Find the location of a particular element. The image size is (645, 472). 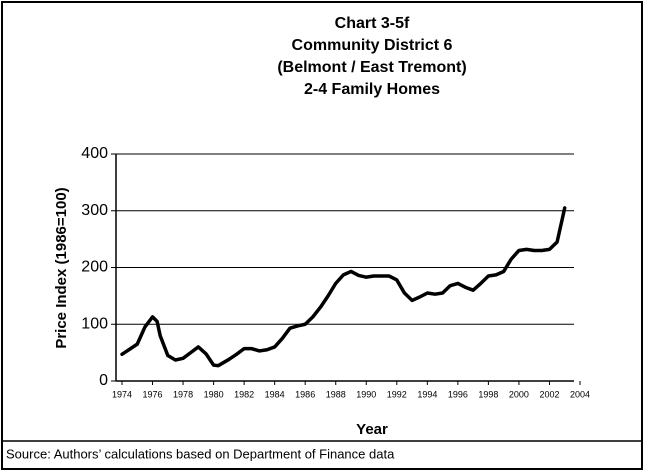

chart-title: Community District 6 is located at coordinates (372, 45).